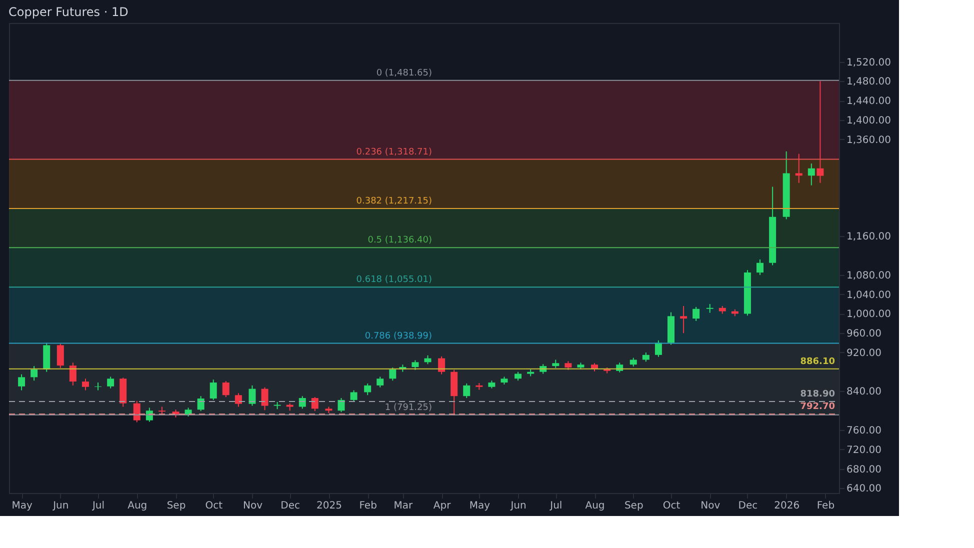 This screenshot has width=974, height=548. Describe the element at coordinates (869, 314) in the screenshot. I see `y-tick-label: 1,000.00` at that location.